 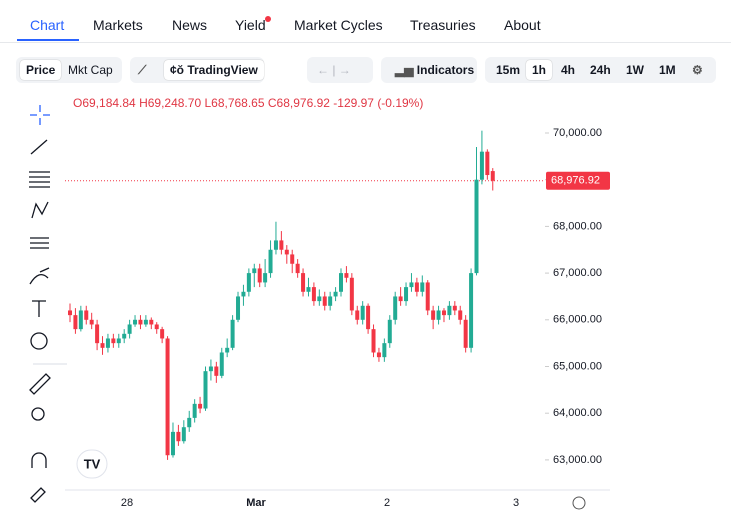 What do you see at coordinates (234, 103) in the screenshot?
I see `low: L68,768.65` at bounding box center [234, 103].